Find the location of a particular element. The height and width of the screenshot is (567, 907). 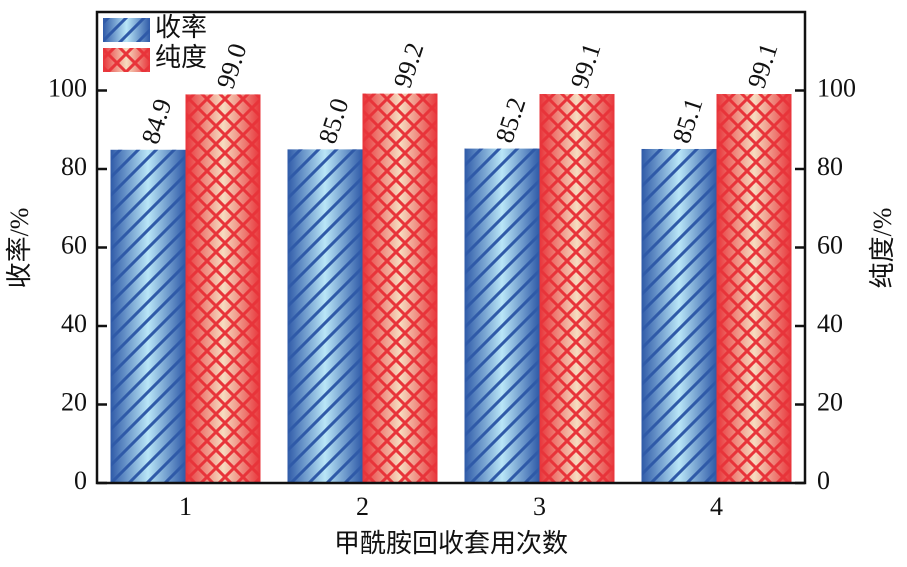

legend-label: 纯度 is located at coordinates (181, 57).